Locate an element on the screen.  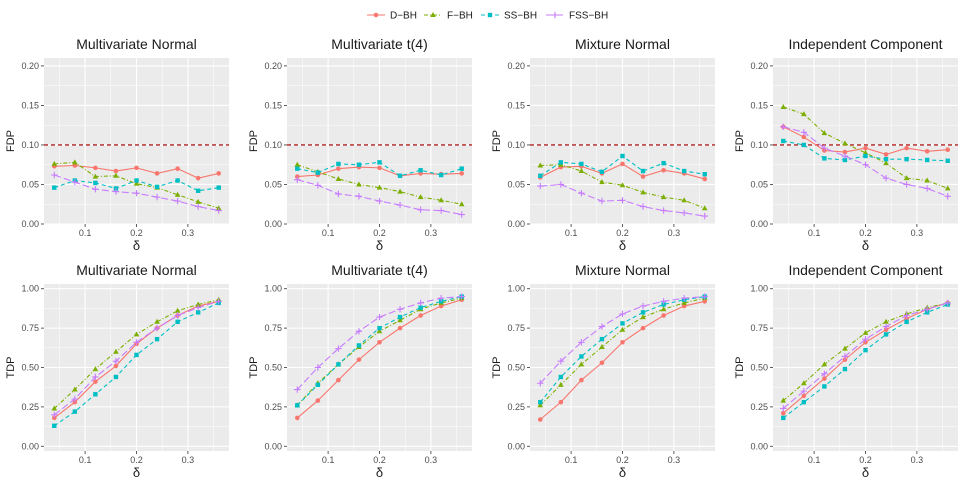
y-tick-label: 0.75 is located at coordinates (30, 328).